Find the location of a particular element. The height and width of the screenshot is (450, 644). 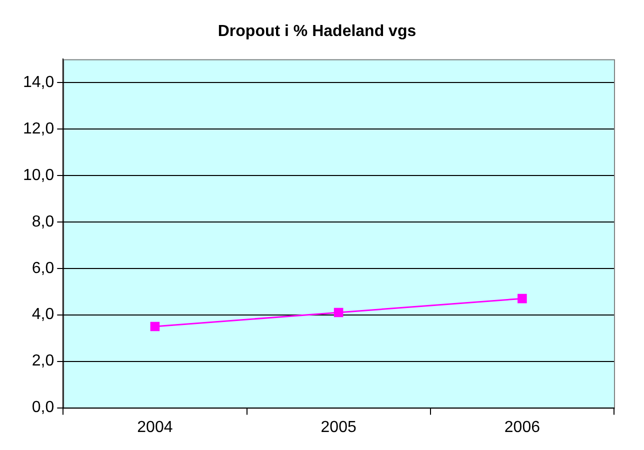

chart-title: Dropout i % Hadeland vgs is located at coordinates (317, 31).